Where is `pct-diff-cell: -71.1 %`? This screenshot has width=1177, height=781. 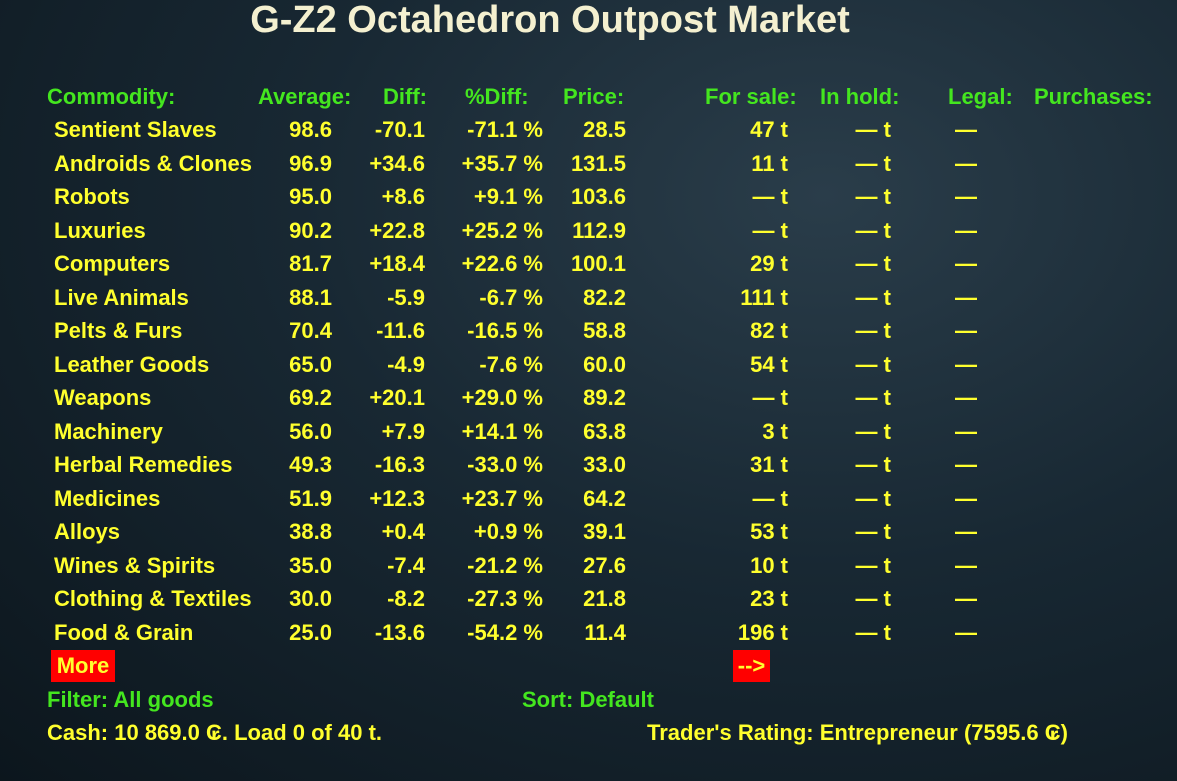
pct-diff-cell: -71.1 % is located at coordinates (505, 129).